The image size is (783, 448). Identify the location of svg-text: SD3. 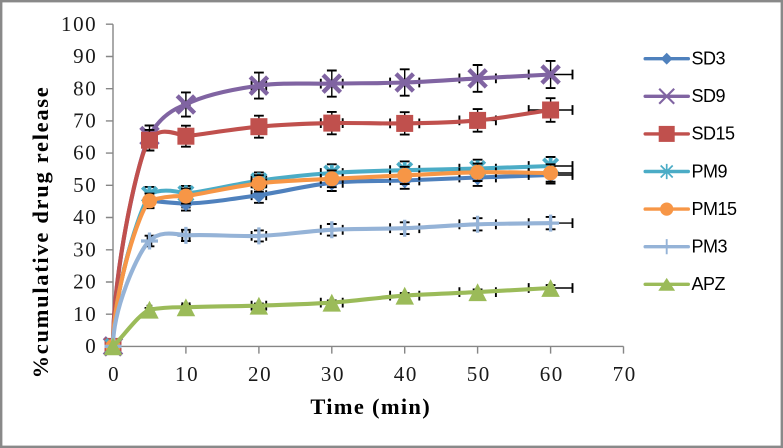
(709, 59).